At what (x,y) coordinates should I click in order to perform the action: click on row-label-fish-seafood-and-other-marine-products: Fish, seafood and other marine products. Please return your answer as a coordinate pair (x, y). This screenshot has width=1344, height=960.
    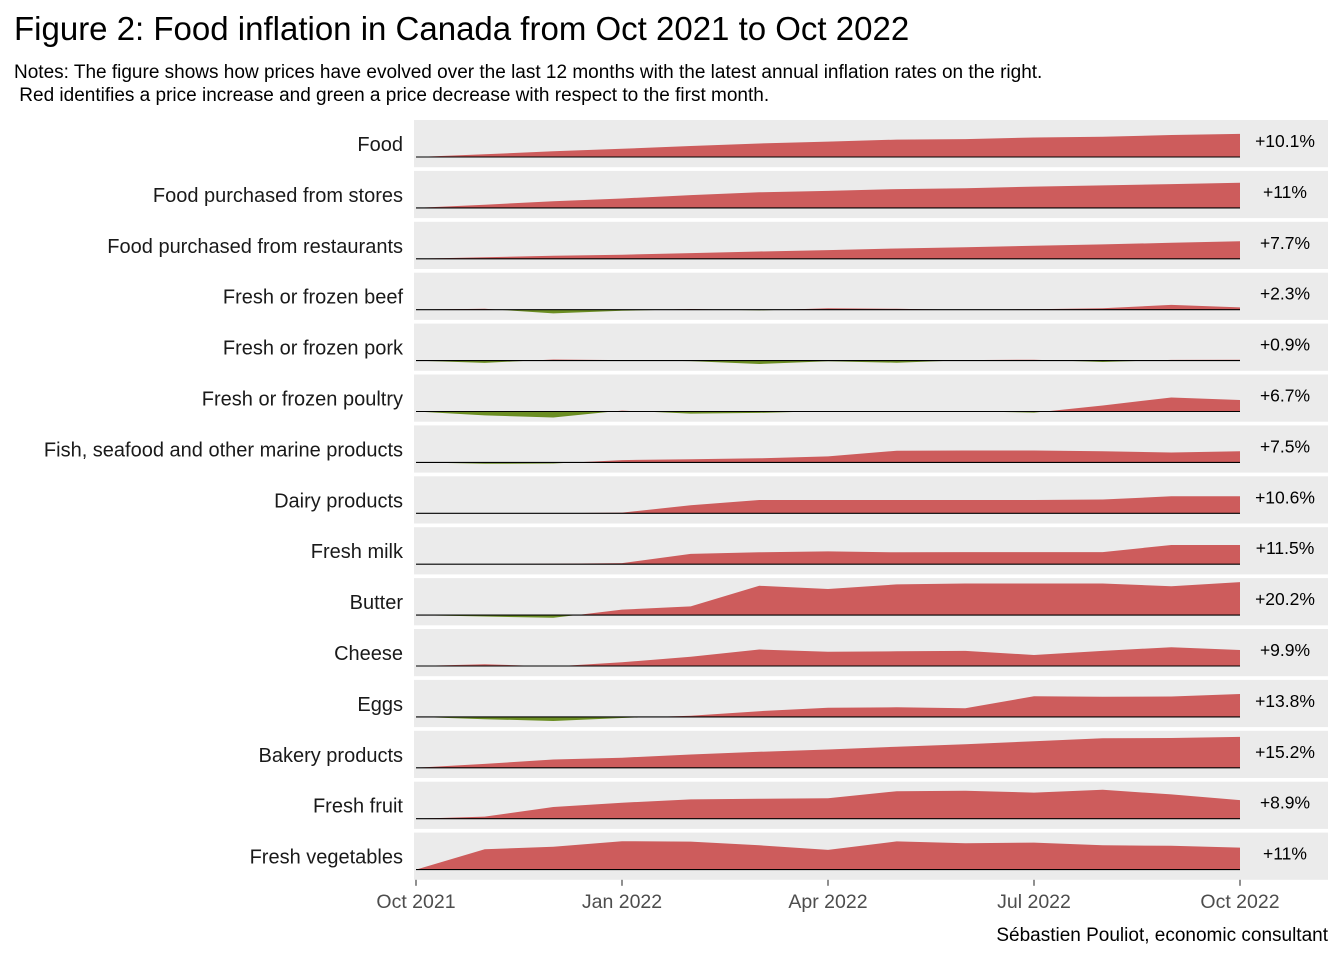
    Looking at the image, I should click on (223, 450).